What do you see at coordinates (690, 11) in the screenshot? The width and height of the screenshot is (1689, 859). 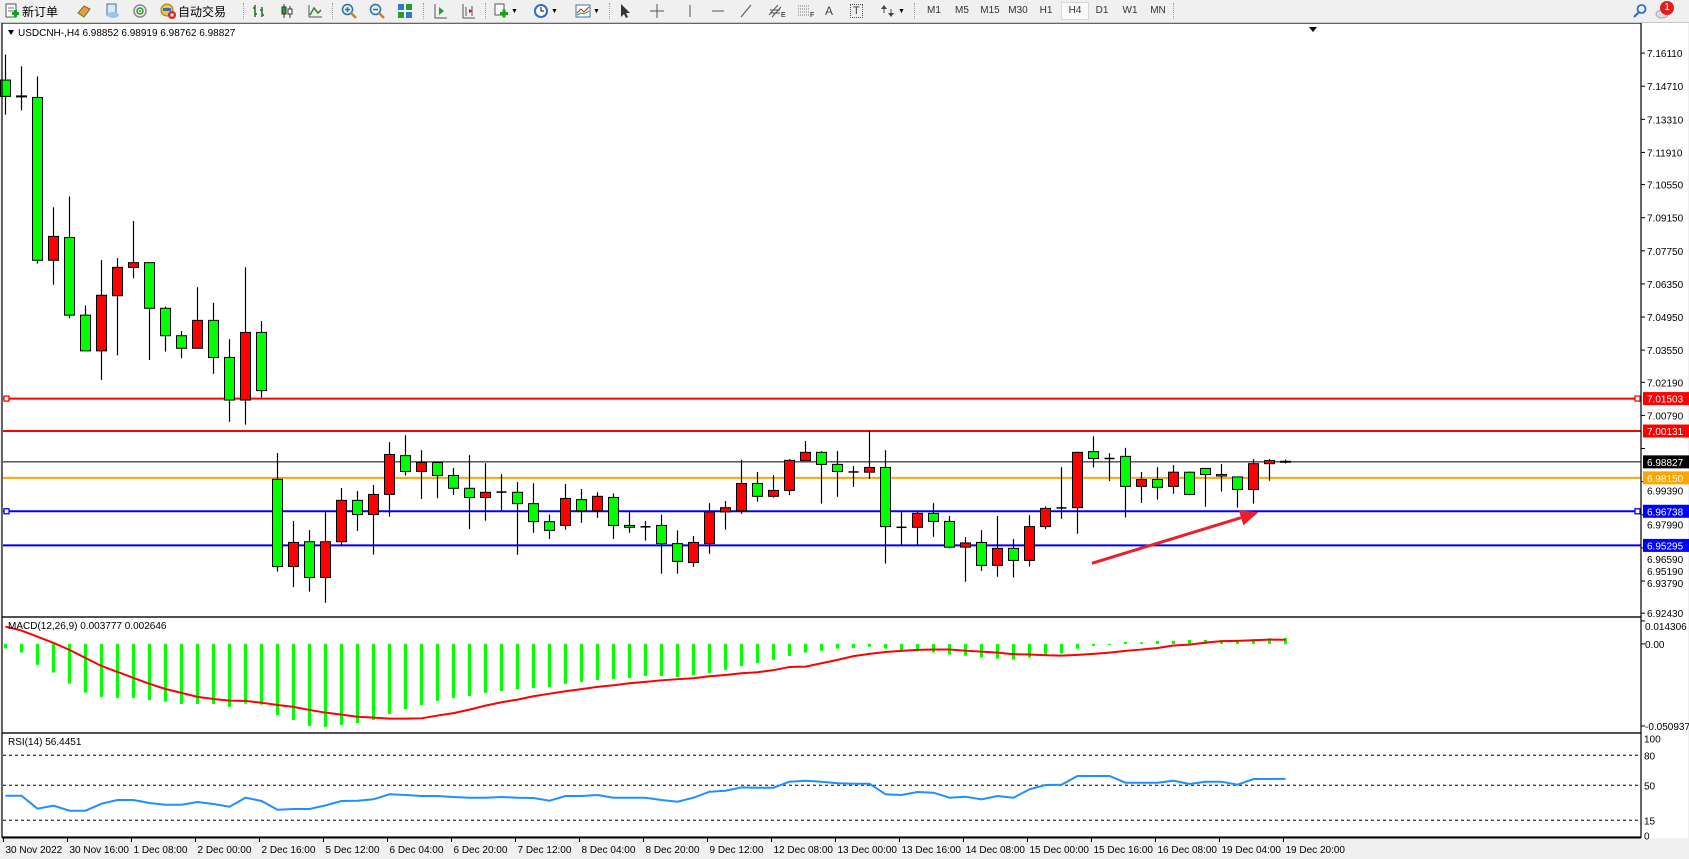 I see `vertical-line-tool-button` at bounding box center [690, 11].